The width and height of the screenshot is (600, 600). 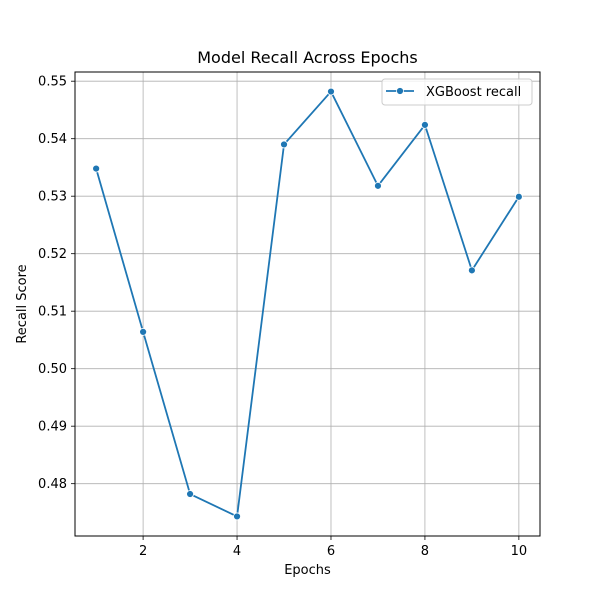 What do you see at coordinates (307, 570) in the screenshot?
I see `x-axis-label: Epochs` at bounding box center [307, 570].